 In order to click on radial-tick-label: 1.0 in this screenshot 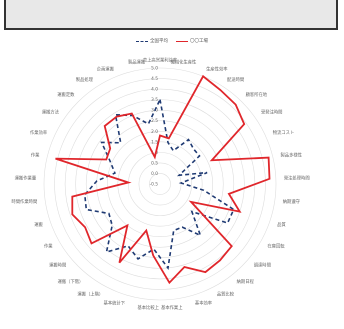, I will do `click(154, 153)`.